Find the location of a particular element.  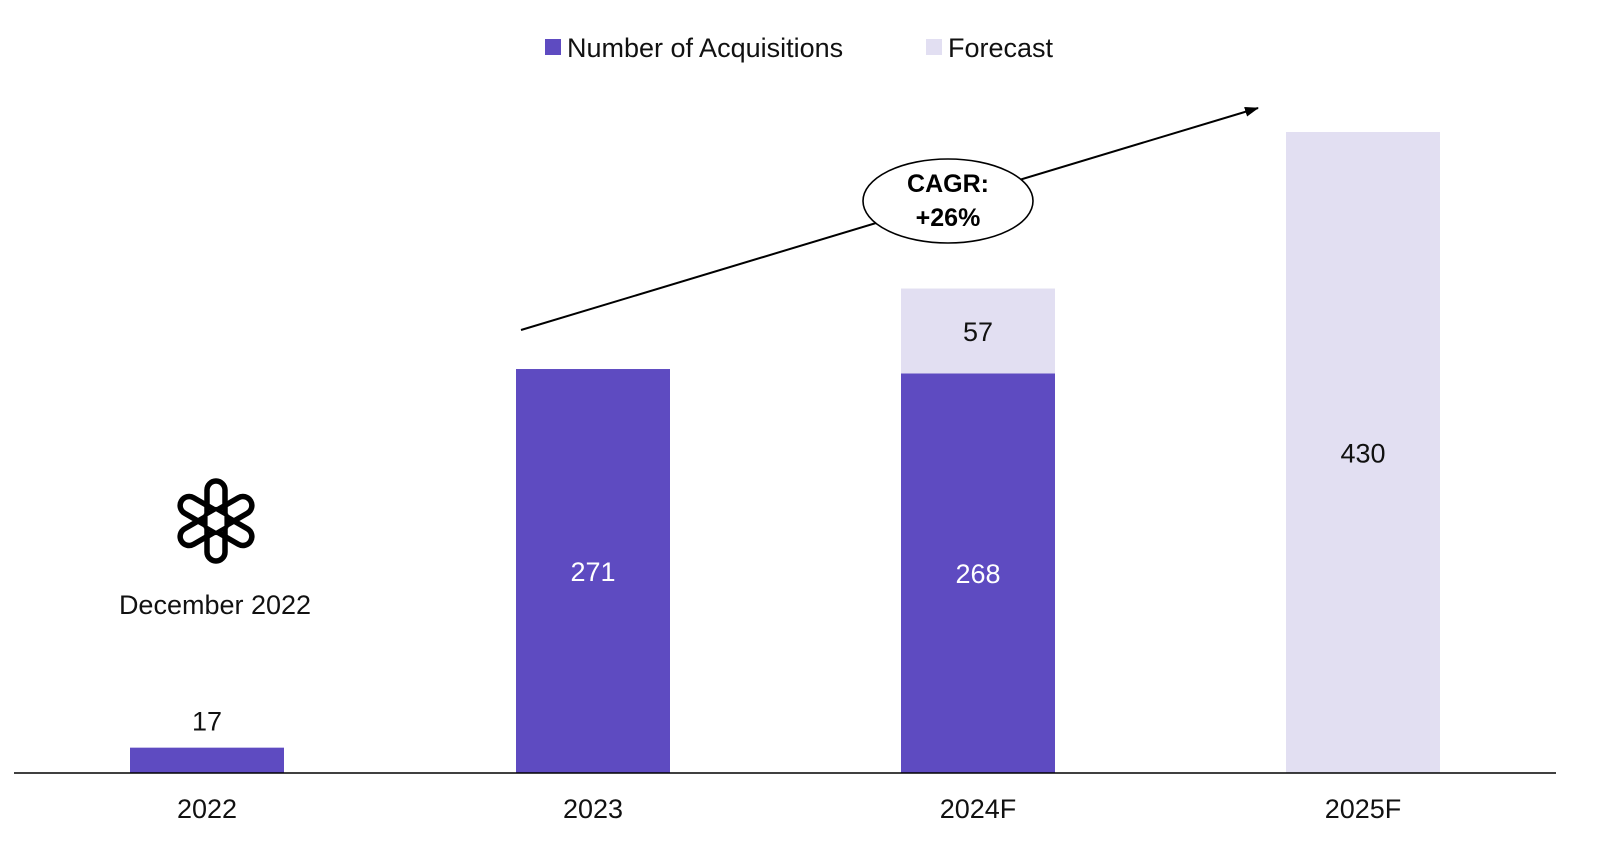

cagr-annotation: CAGR: +26% is located at coordinates (889, 218).